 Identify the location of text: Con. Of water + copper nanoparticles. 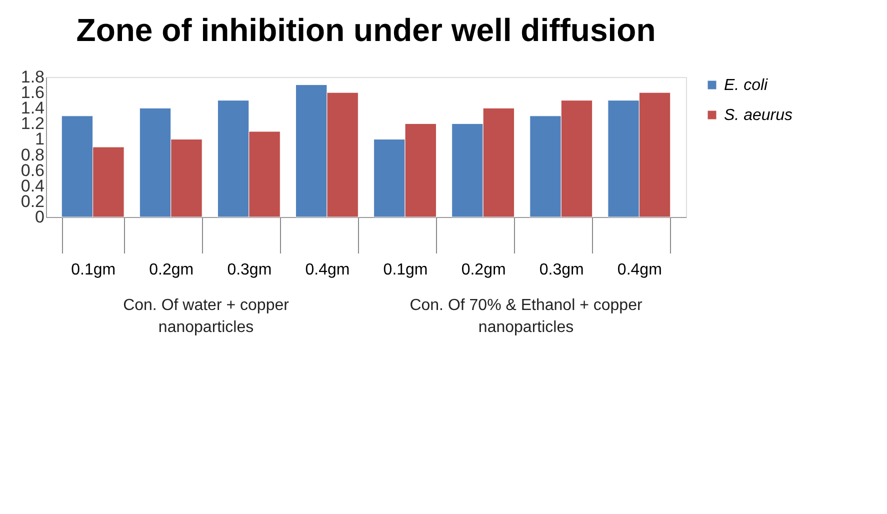
(206, 316).